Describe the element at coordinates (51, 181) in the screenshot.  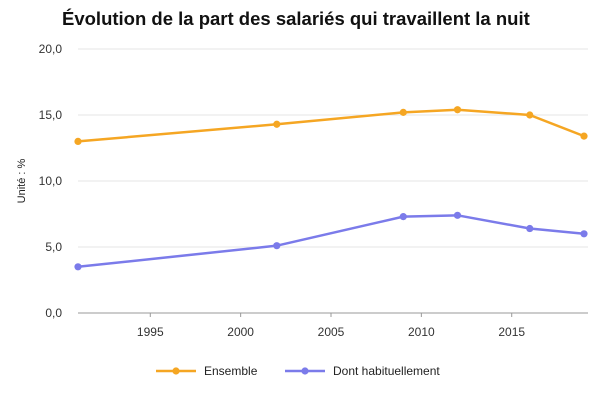
I see `y-tick-label: 10,0` at that location.